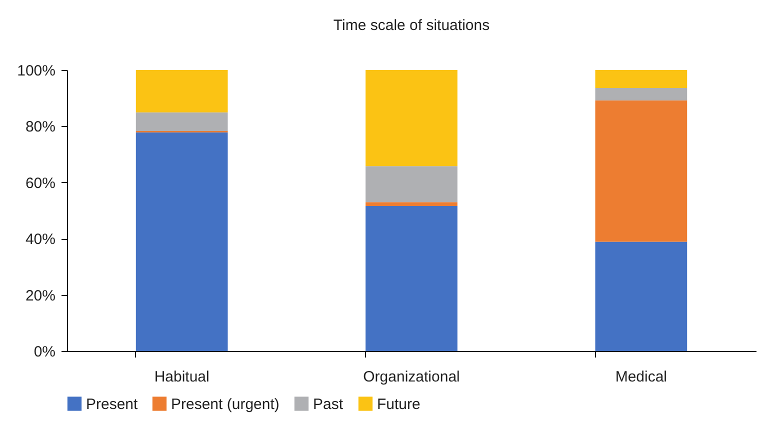 Image resolution: width=764 pixels, height=429 pixels. Describe the element at coordinates (411, 25) in the screenshot. I see `chart-title: Time scale of situations` at that location.